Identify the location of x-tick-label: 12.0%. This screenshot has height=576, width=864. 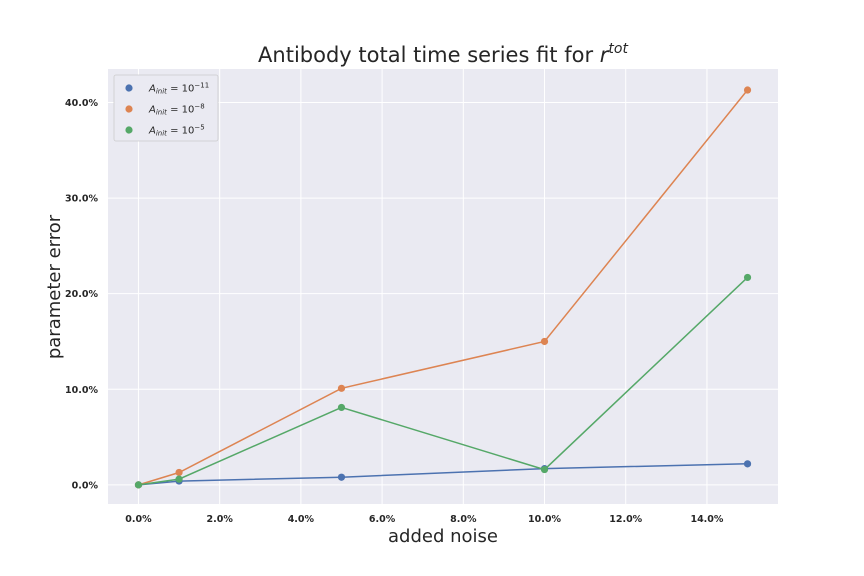
(625, 519).